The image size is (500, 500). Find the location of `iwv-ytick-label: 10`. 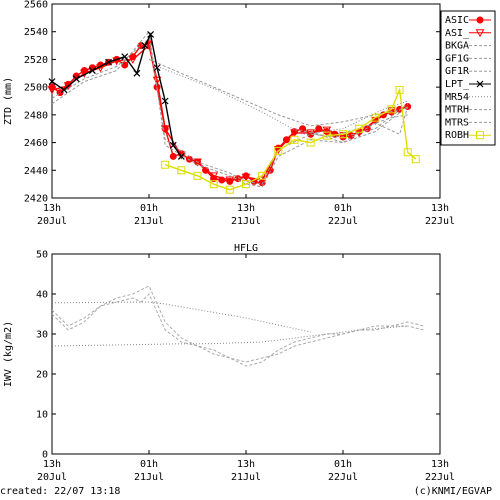

iwv-ytick-label: 10 is located at coordinates (42, 415).